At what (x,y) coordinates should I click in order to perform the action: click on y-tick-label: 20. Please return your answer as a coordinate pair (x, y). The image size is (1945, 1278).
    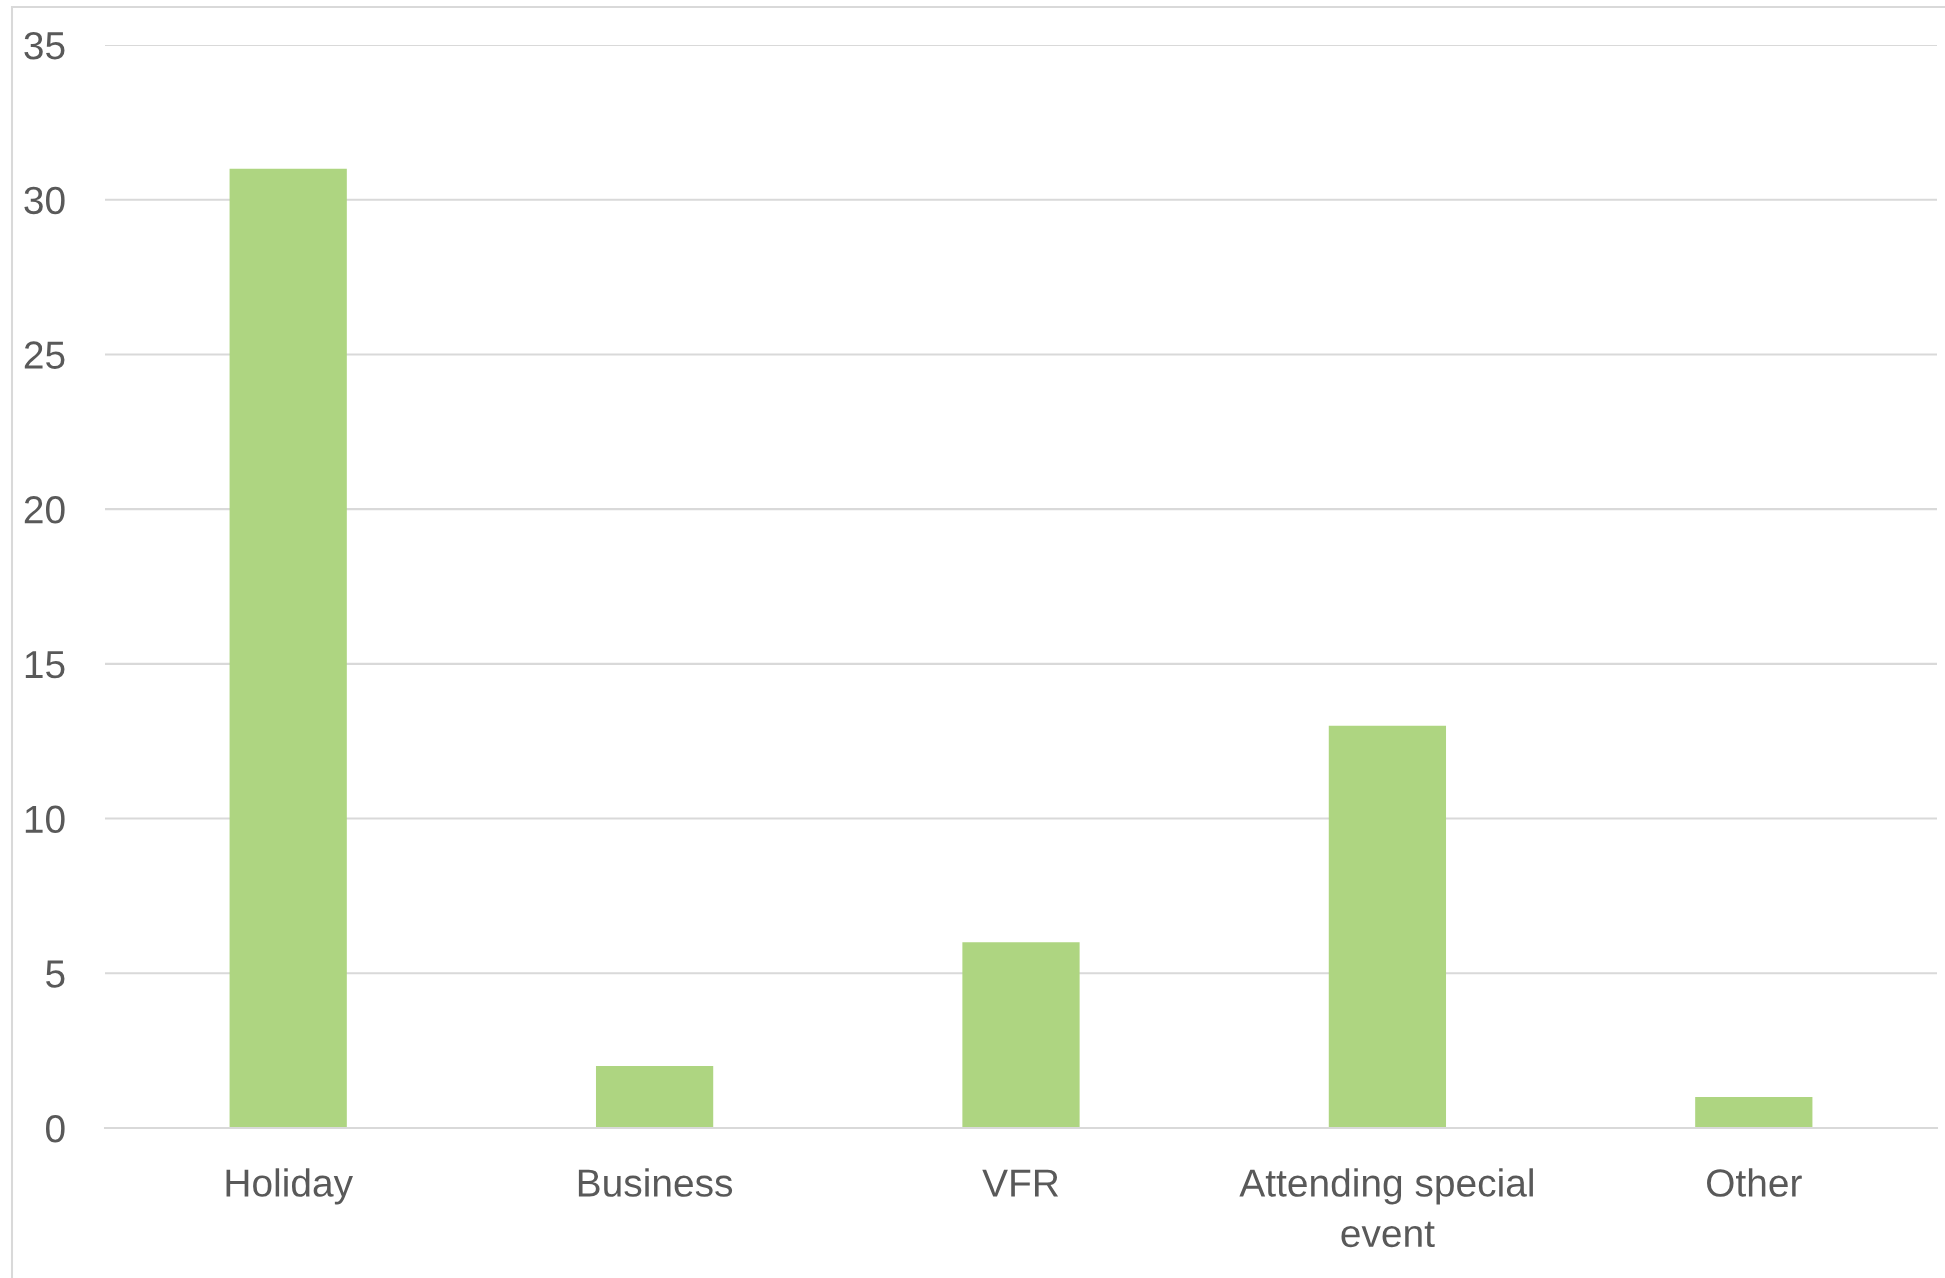
    Looking at the image, I should click on (44, 510).